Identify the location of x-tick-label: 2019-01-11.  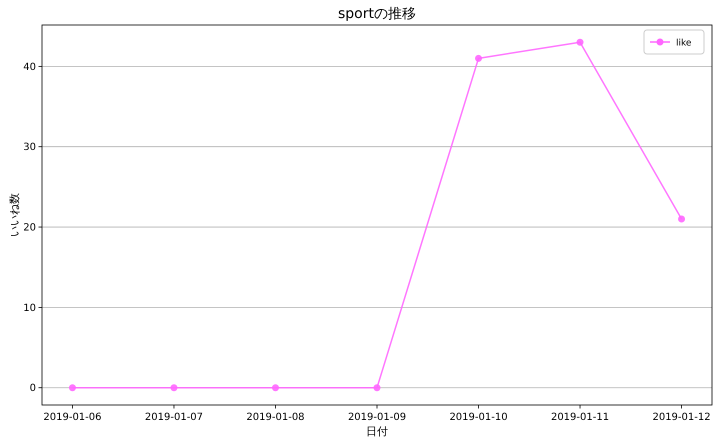
(580, 417).